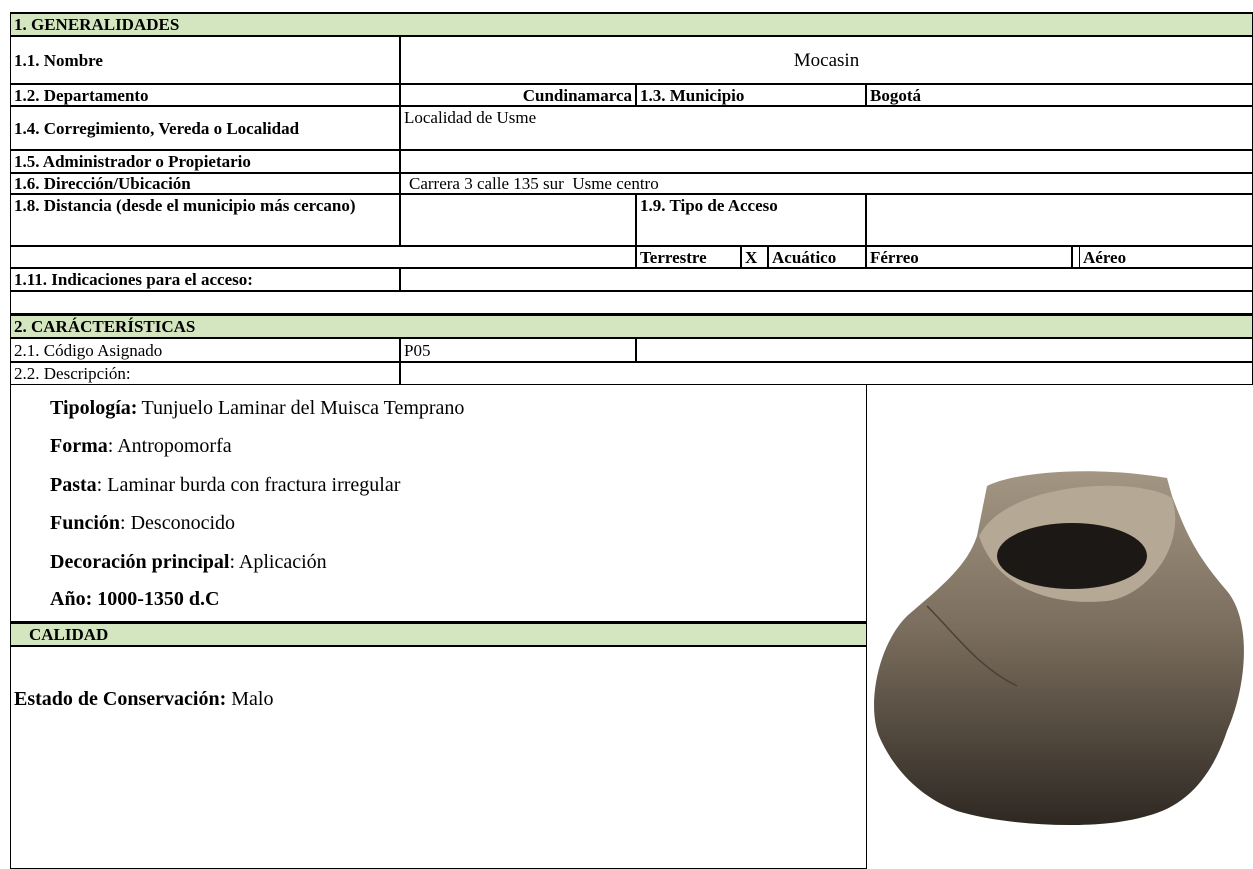 The height and width of the screenshot is (869, 1253). Describe the element at coordinates (673, 257) in the screenshot. I see `option: Terrestre` at that location.